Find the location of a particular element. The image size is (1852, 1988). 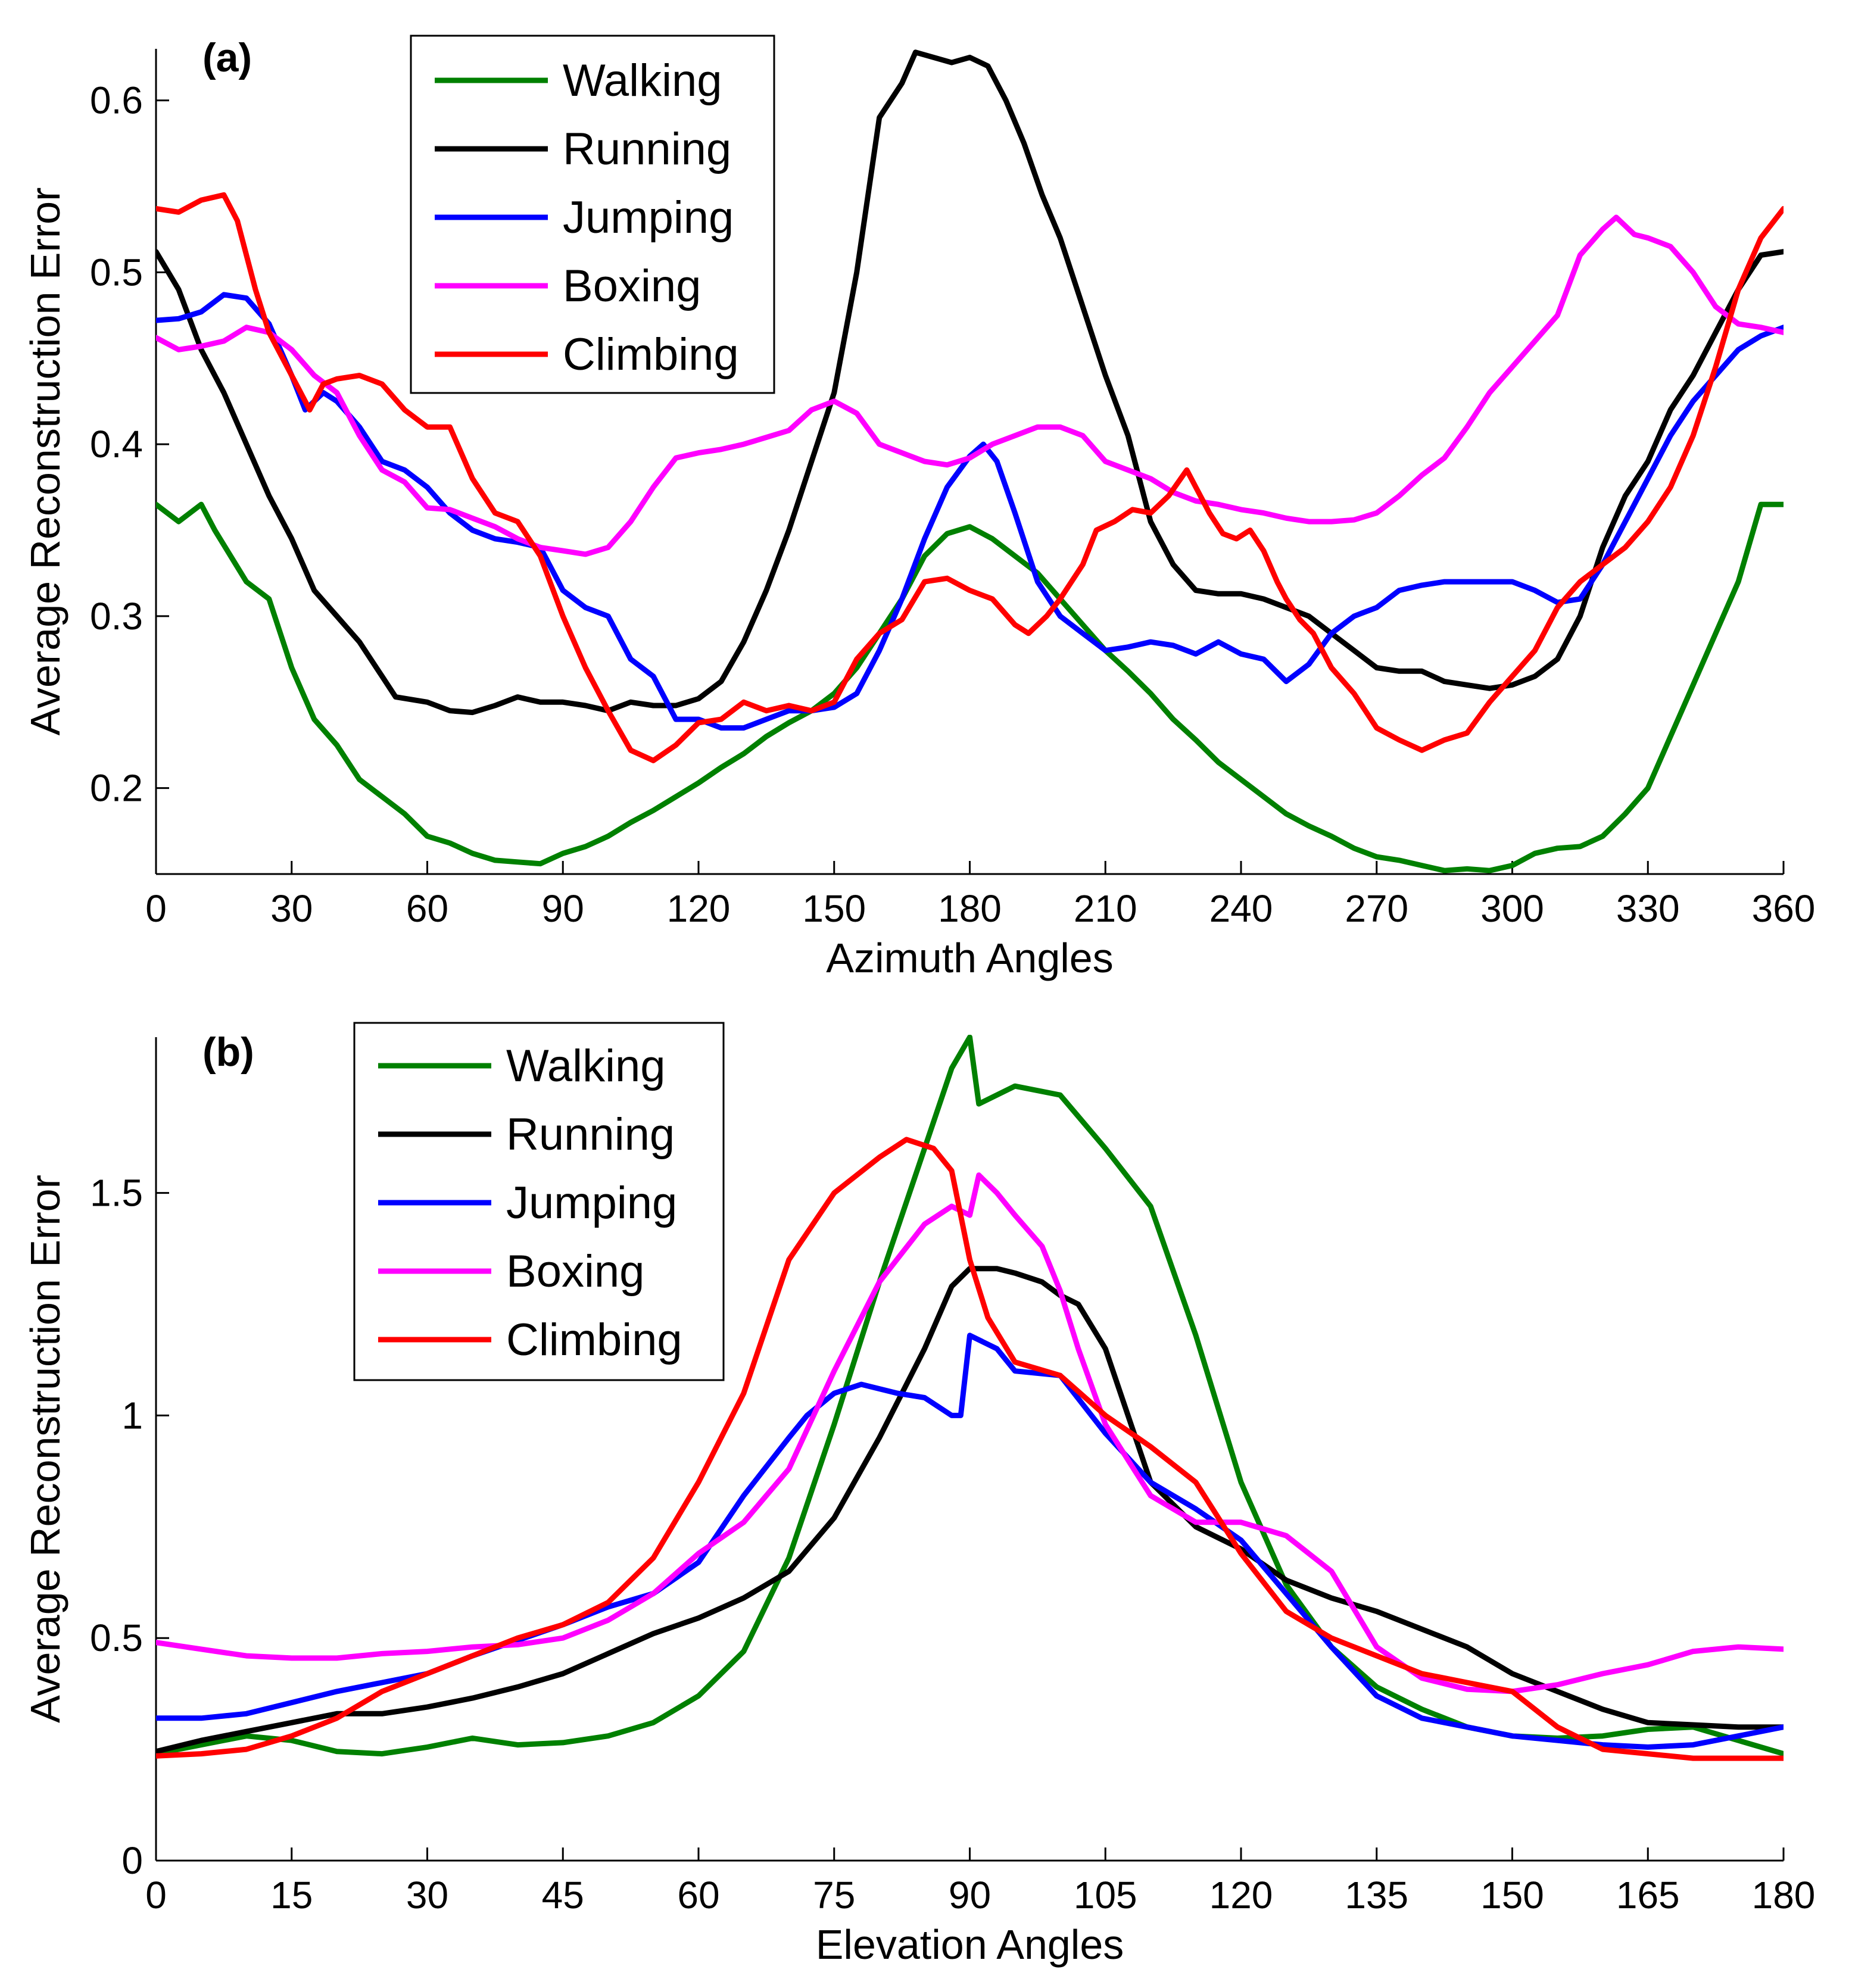

x-tick-label: 330 is located at coordinates (1648, 909).